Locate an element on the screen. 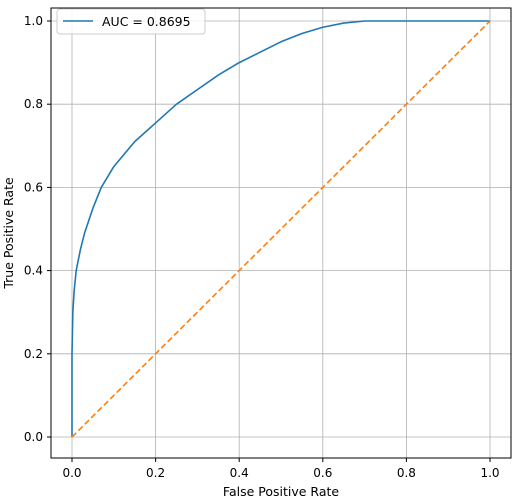  y-tick-label: 0.2 is located at coordinates (33, 354).